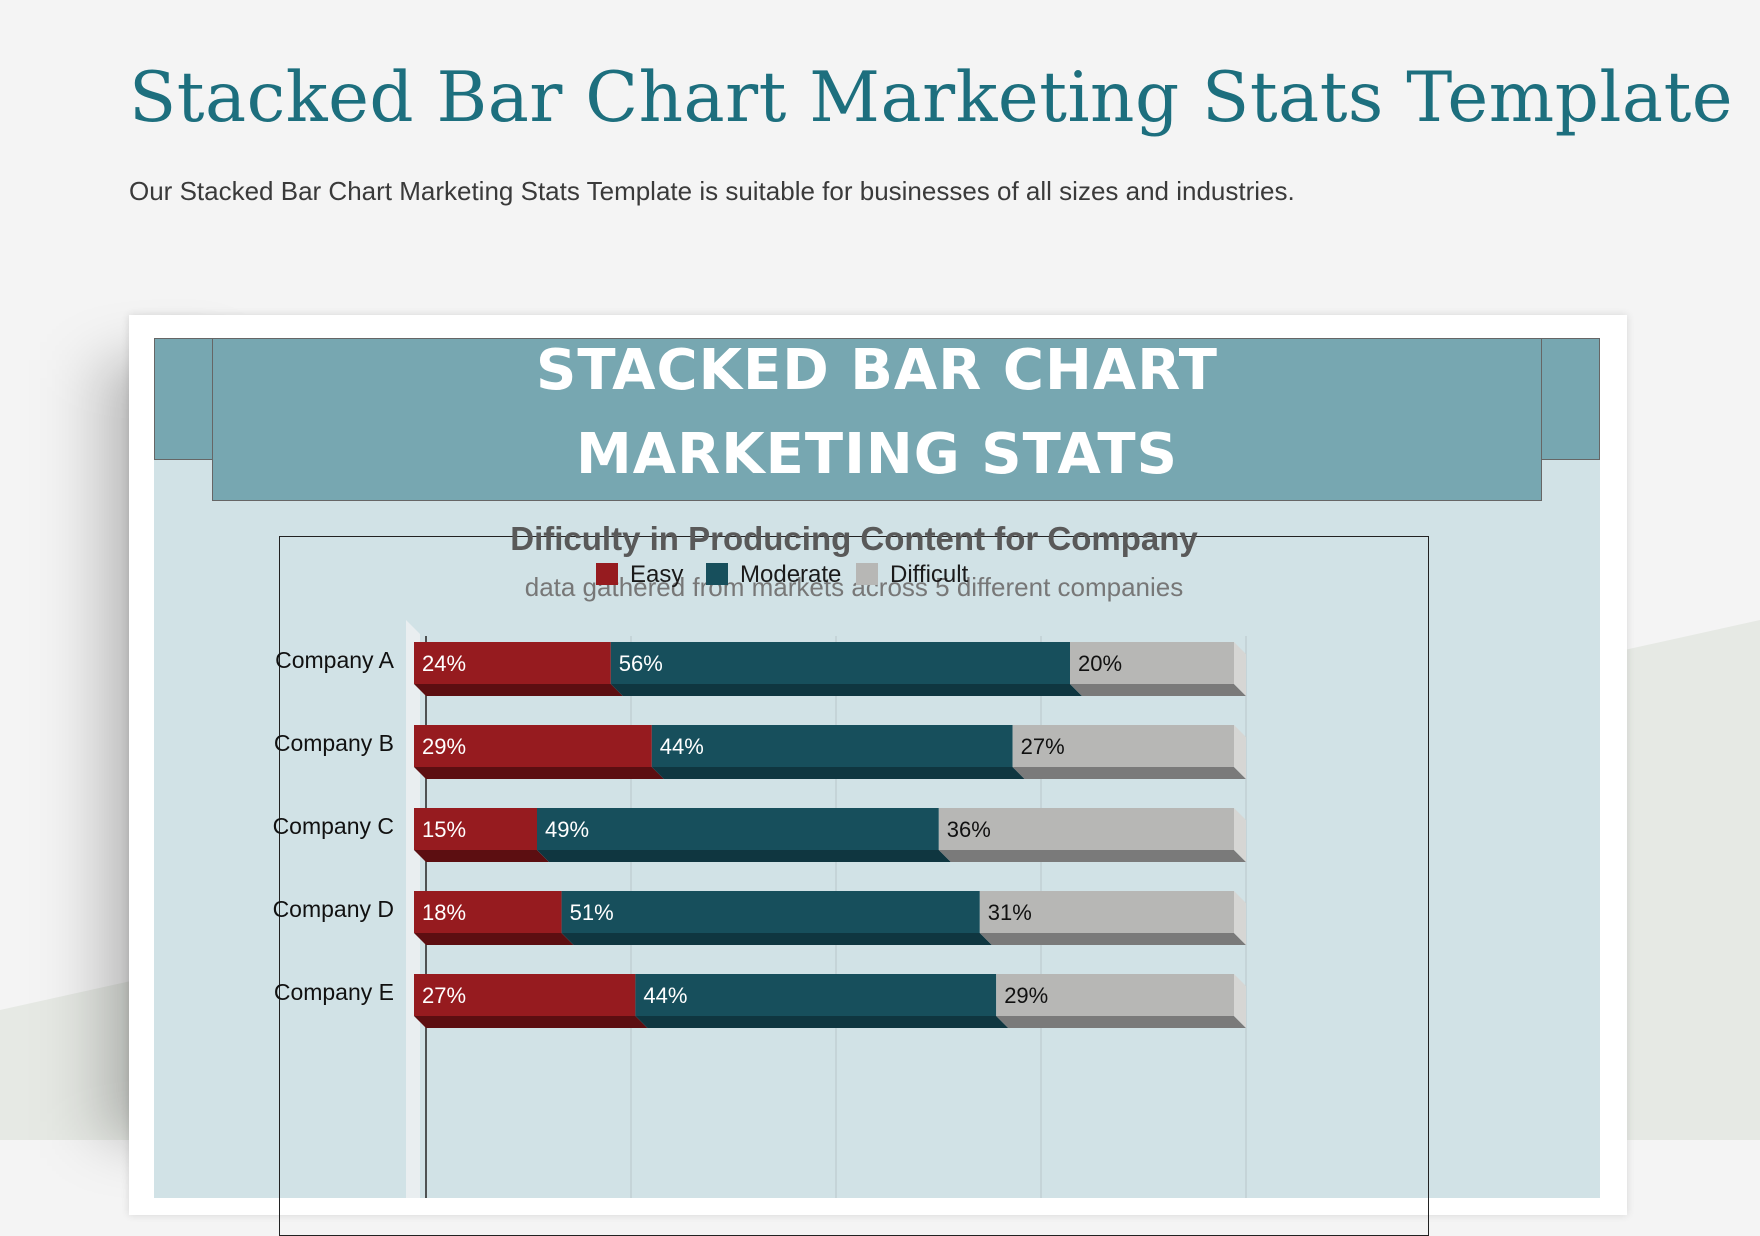 This screenshot has height=1236, width=1760. Describe the element at coordinates (717, 574) in the screenshot. I see `legend-swatch-moderate` at that location.